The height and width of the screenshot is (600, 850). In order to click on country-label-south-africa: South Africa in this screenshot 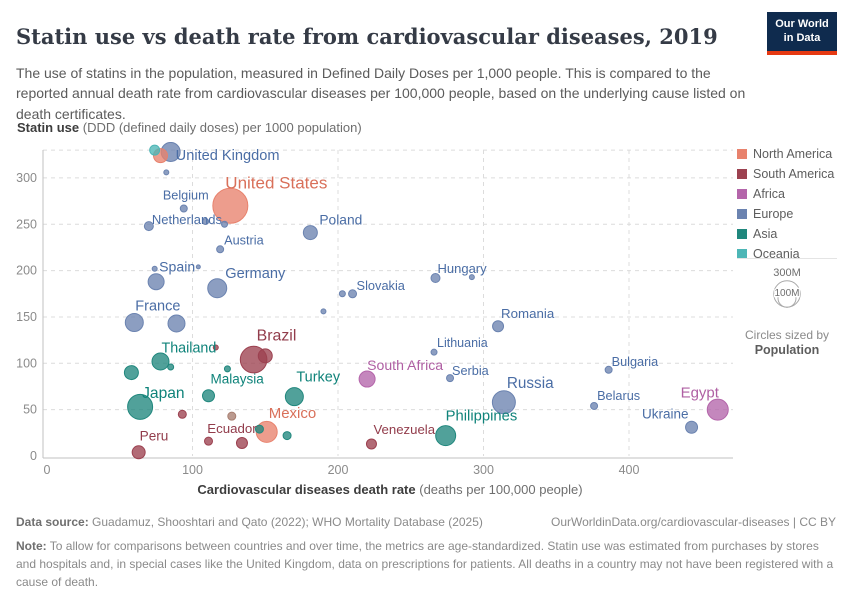, I will do `click(405, 365)`.